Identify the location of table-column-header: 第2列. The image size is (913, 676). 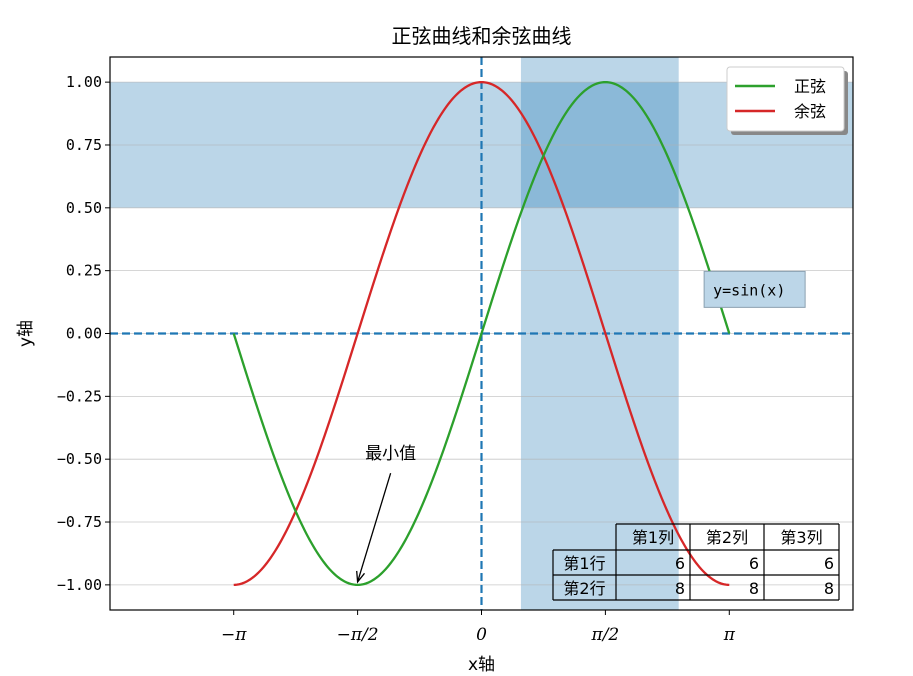
(727, 537).